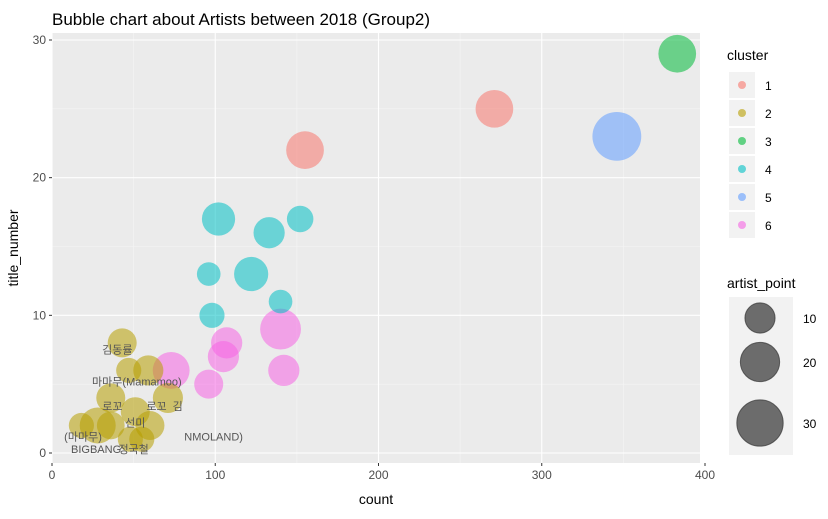 This screenshot has width=828, height=519. I want to click on point-label: BIGBANG, so click(96, 450).